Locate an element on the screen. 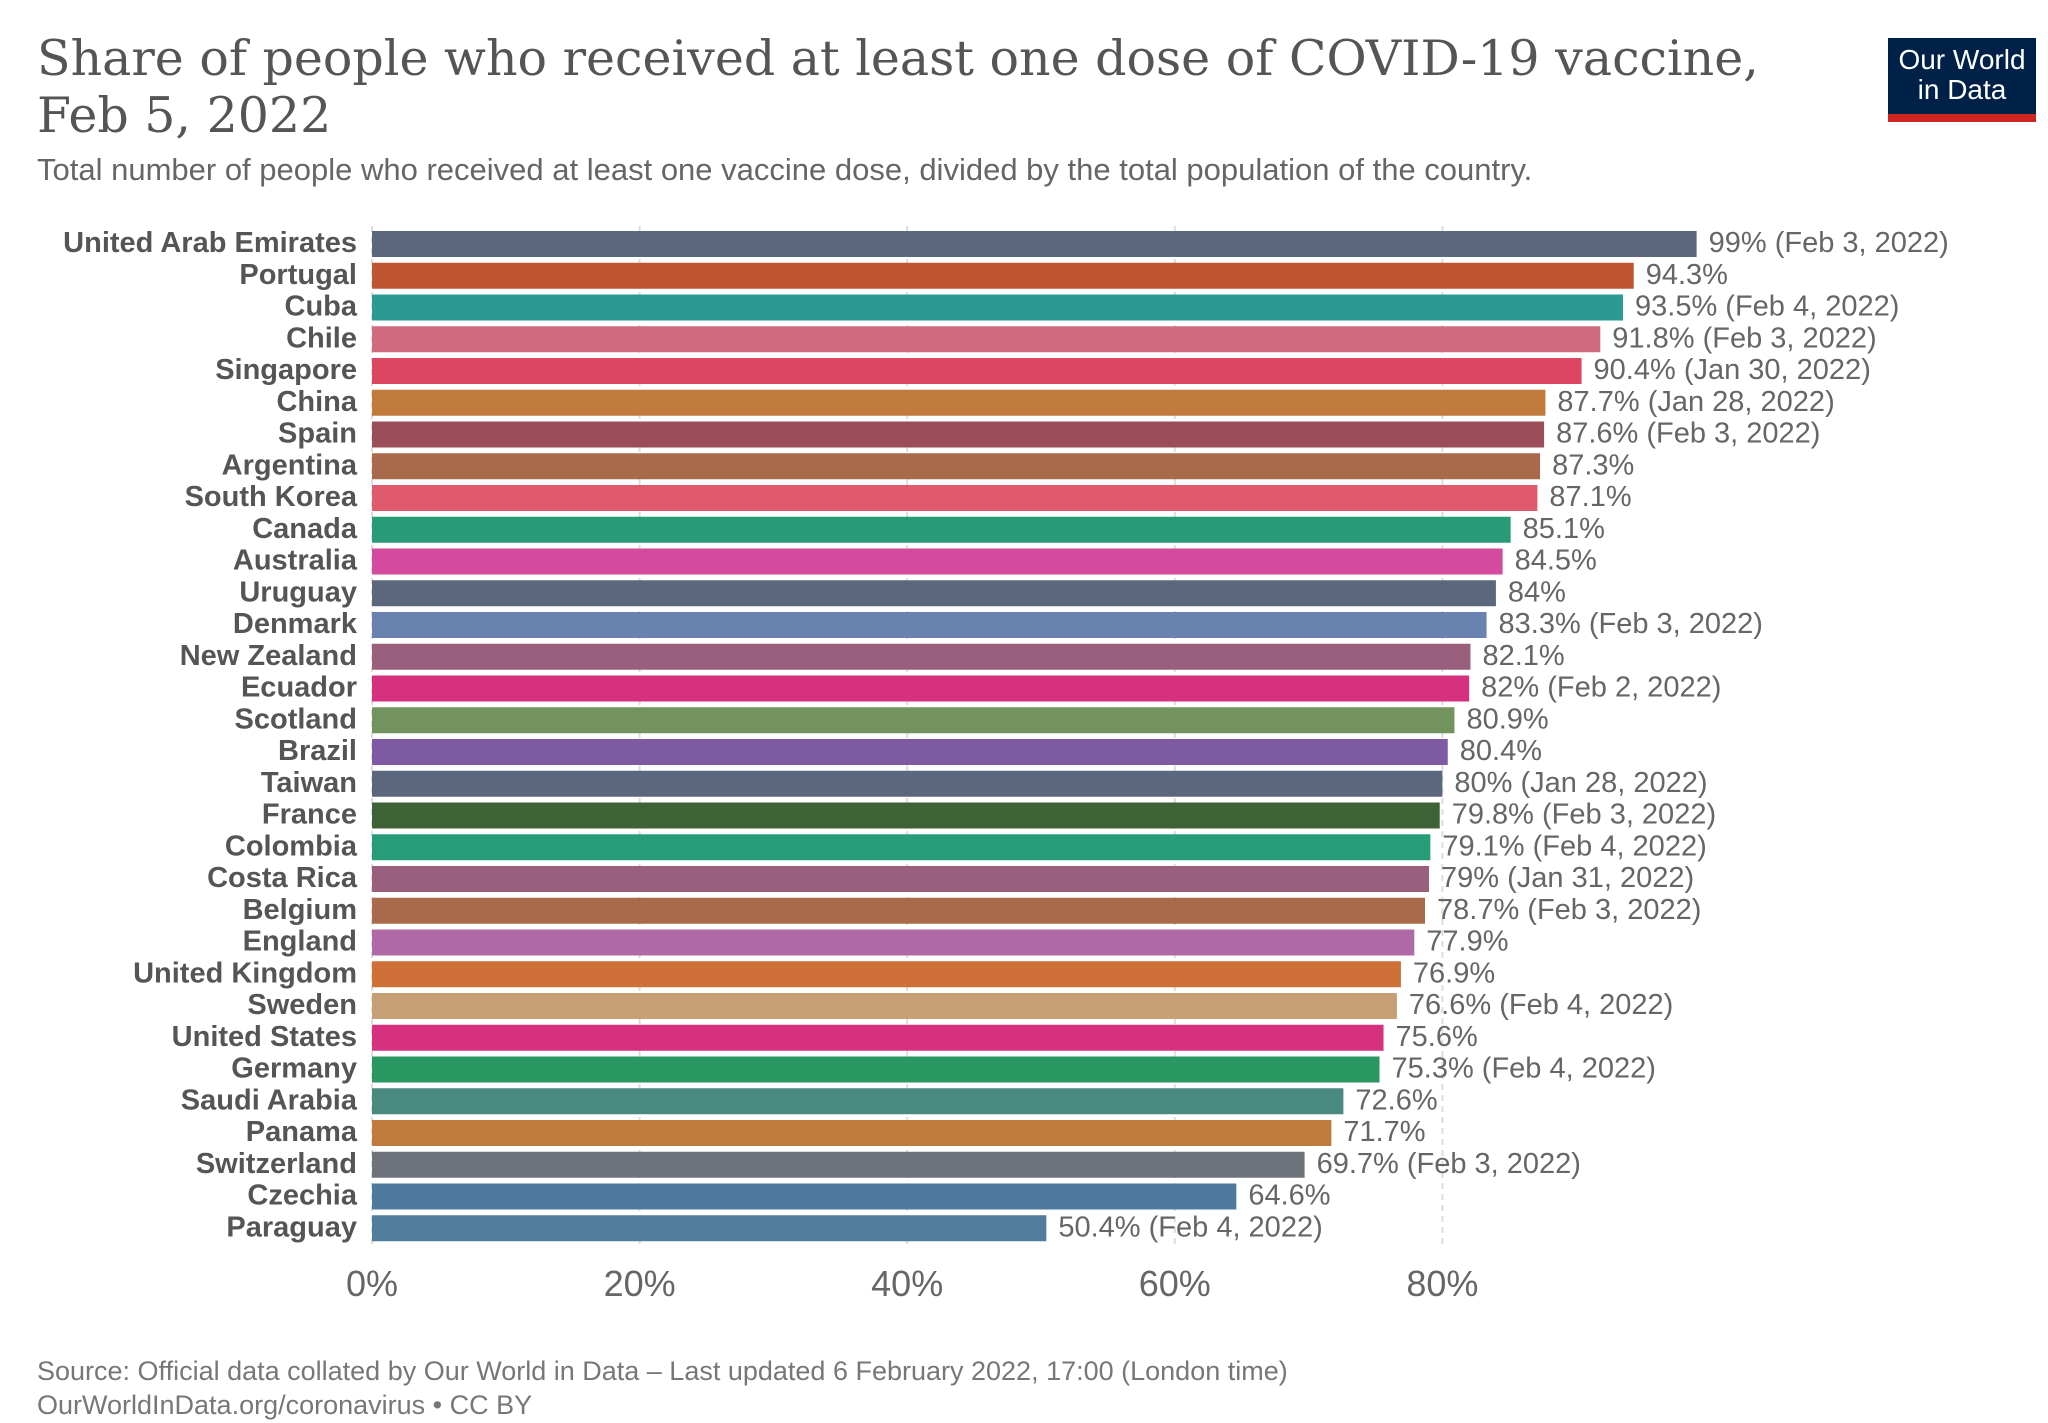 This screenshot has height=1423, width=2048. value-label: 69.7% (Feb 3, 2022) is located at coordinates (1449, 1164).